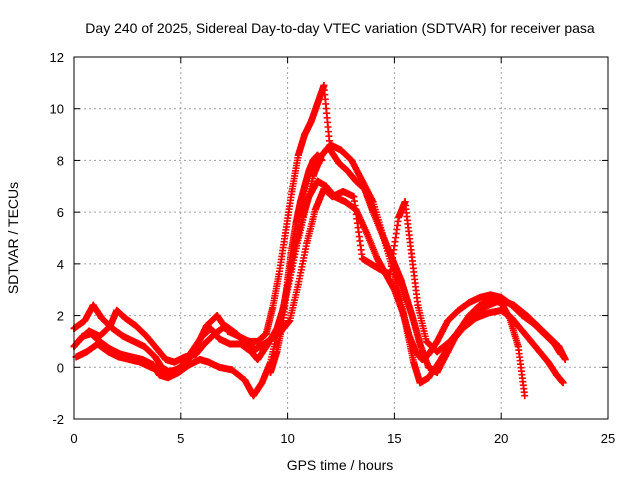 The width and height of the screenshot is (640, 480). Describe the element at coordinates (60, 367) in the screenshot. I see `y-tick-label: 0` at that location.